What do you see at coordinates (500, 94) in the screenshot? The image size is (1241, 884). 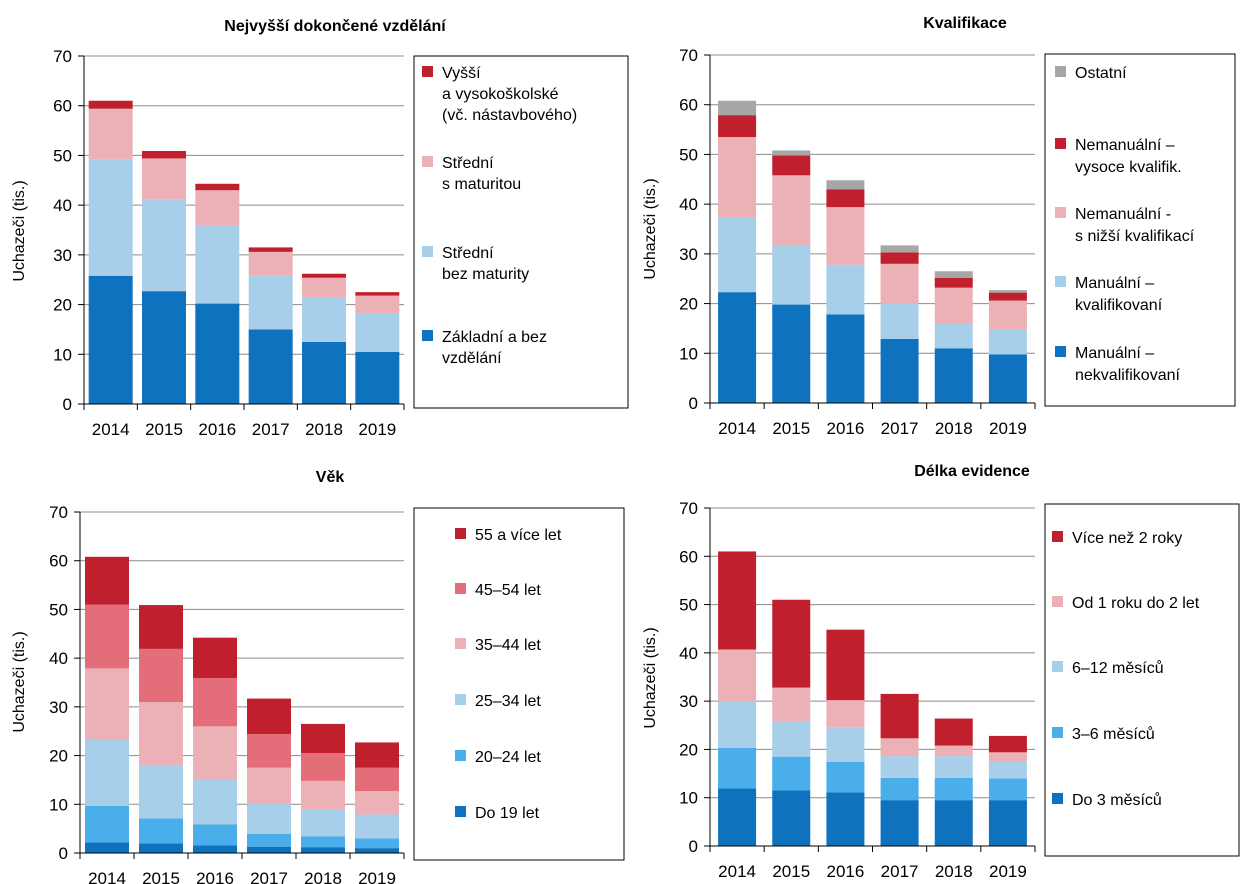 I see `legend-label: a vysokoškolské` at bounding box center [500, 94].